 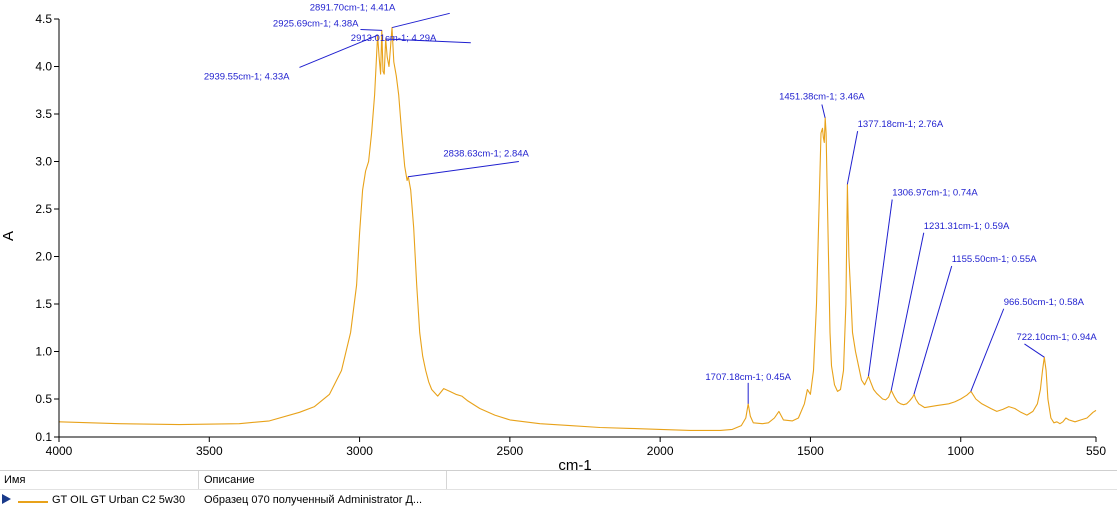 I want to click on y-axis-label: A, so click(x=8, y=236).